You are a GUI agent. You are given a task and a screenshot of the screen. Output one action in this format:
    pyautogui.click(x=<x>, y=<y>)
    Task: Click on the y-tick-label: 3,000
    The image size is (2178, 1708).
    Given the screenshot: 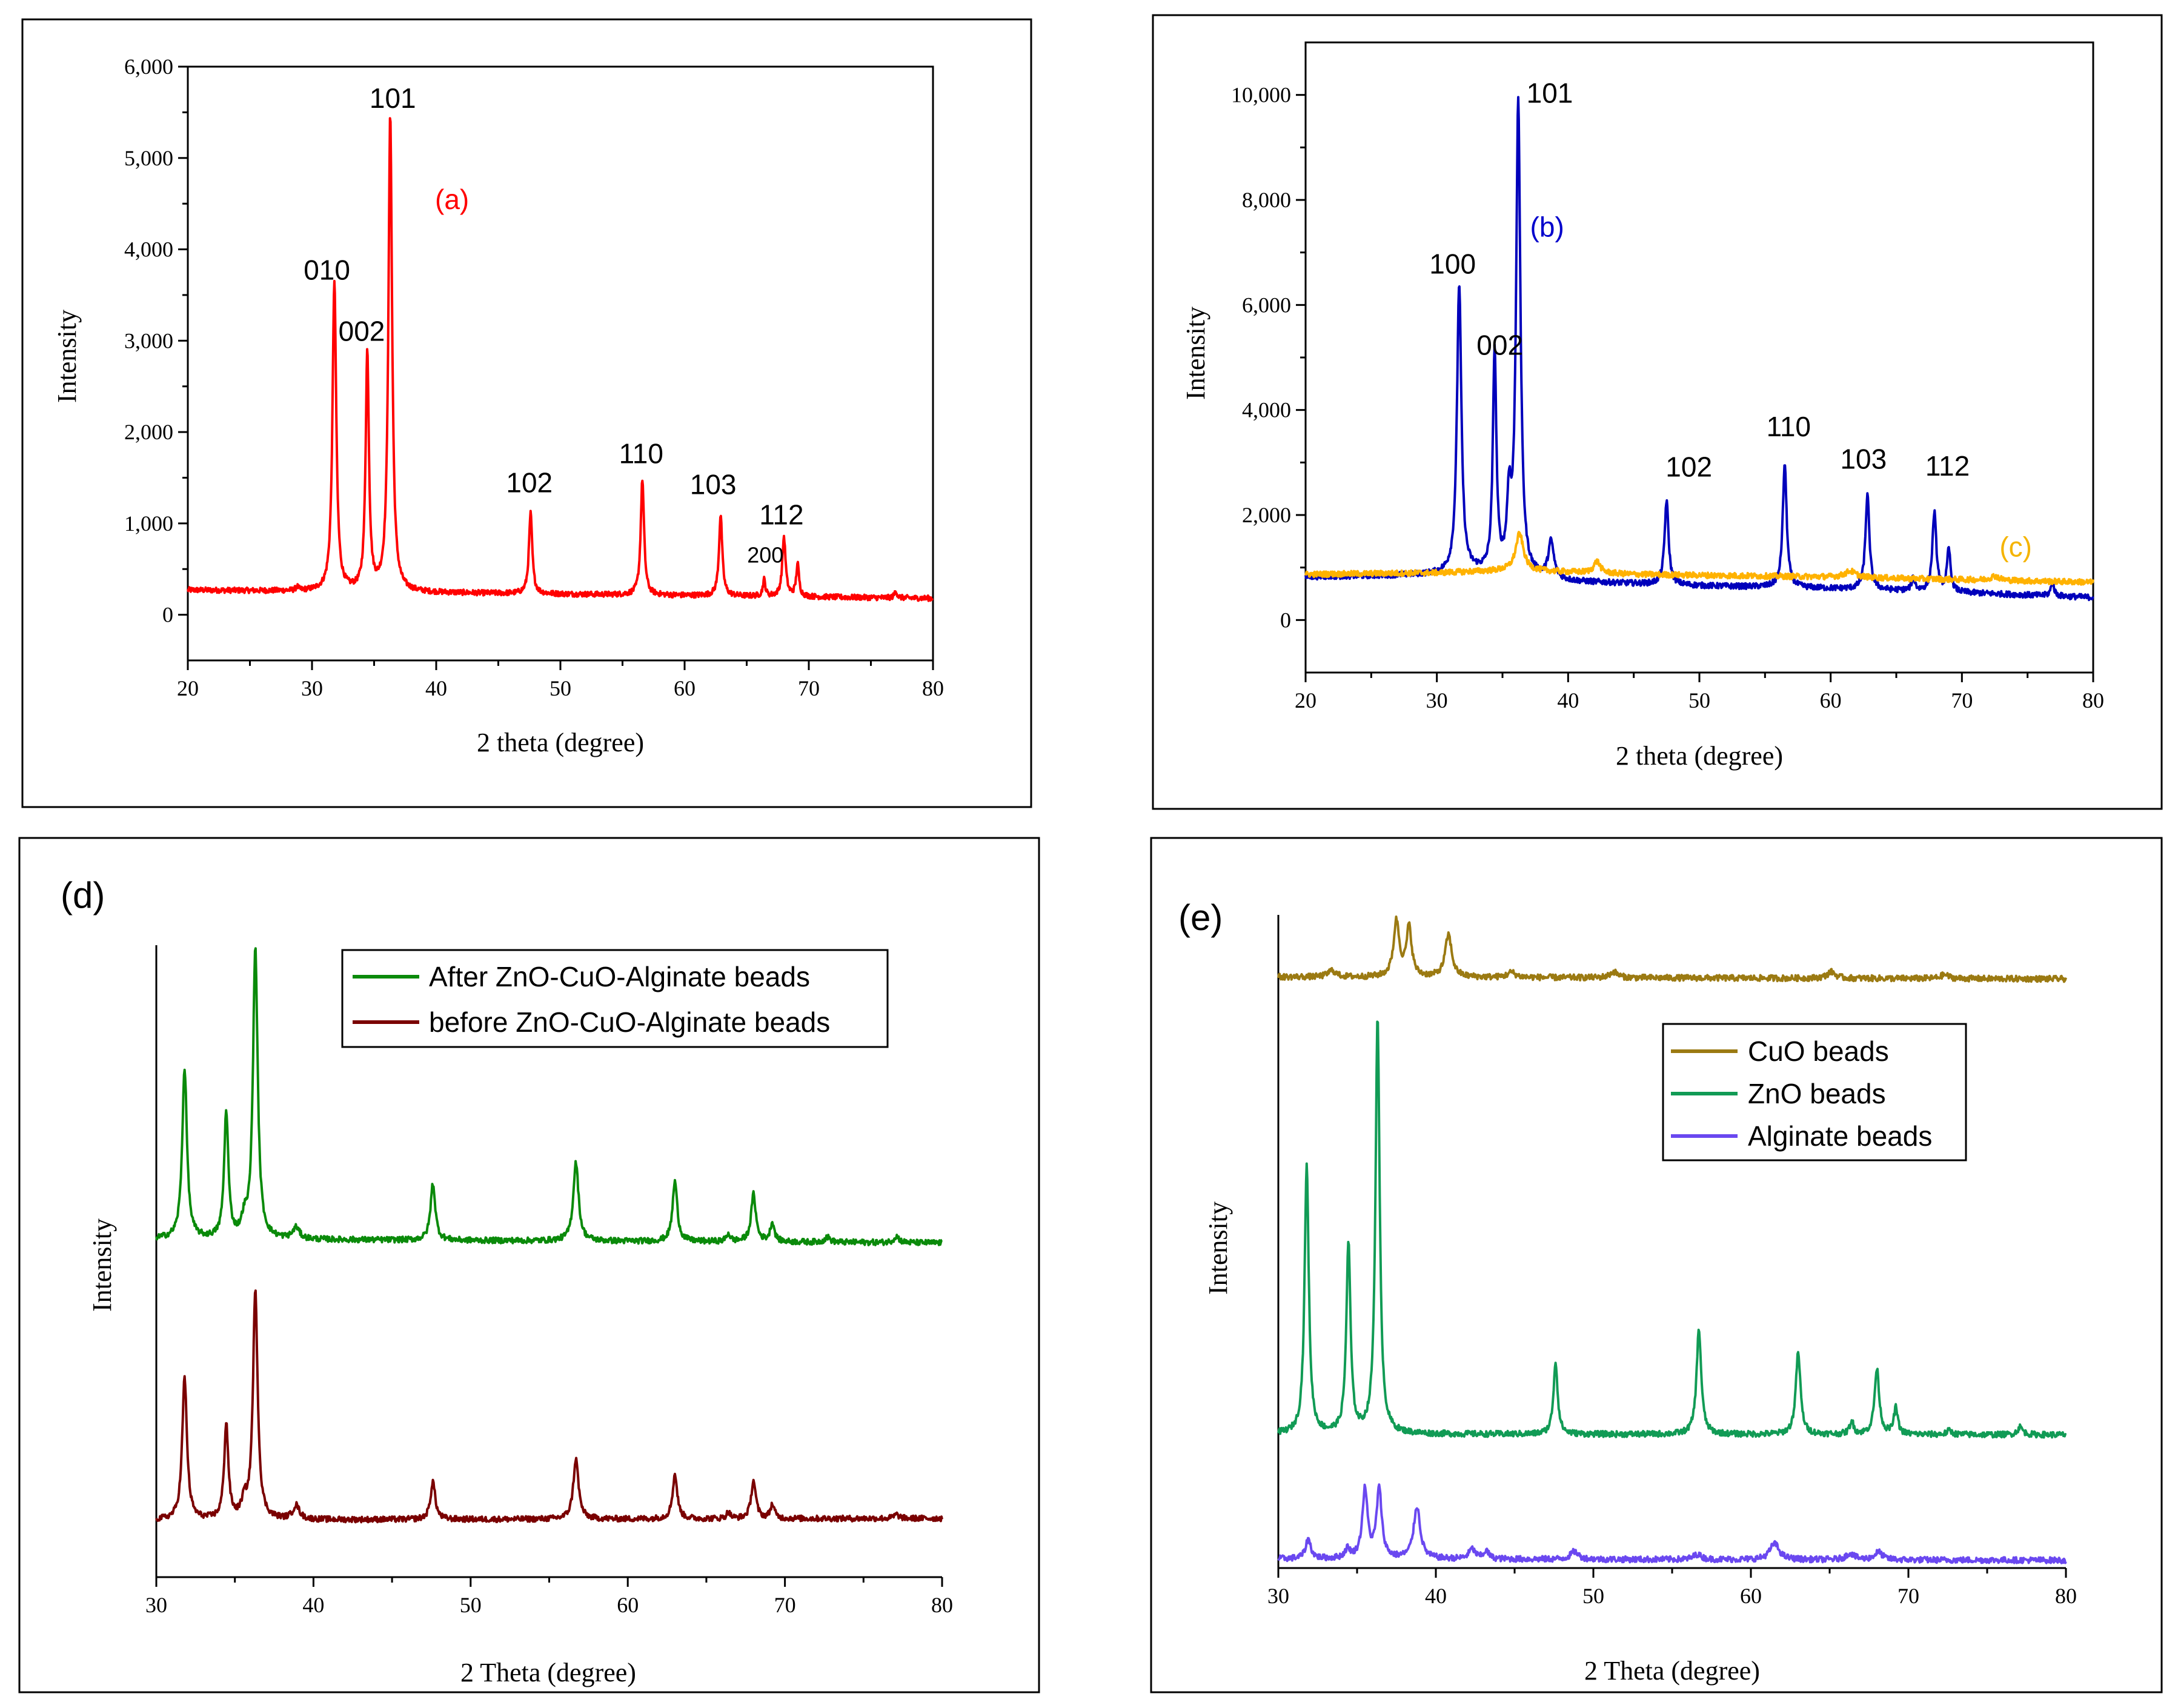 What is the action you would take?
    pyautogui.click(x=148, y=340)
    